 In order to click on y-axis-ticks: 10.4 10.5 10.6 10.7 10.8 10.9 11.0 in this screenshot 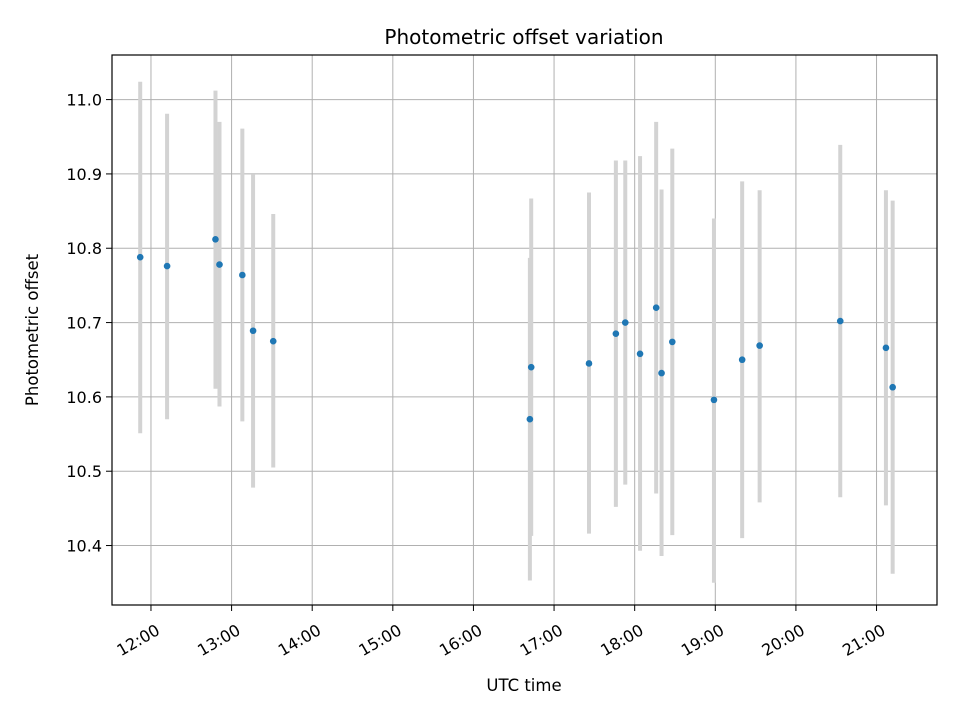, I will do `click(89, 323)`.